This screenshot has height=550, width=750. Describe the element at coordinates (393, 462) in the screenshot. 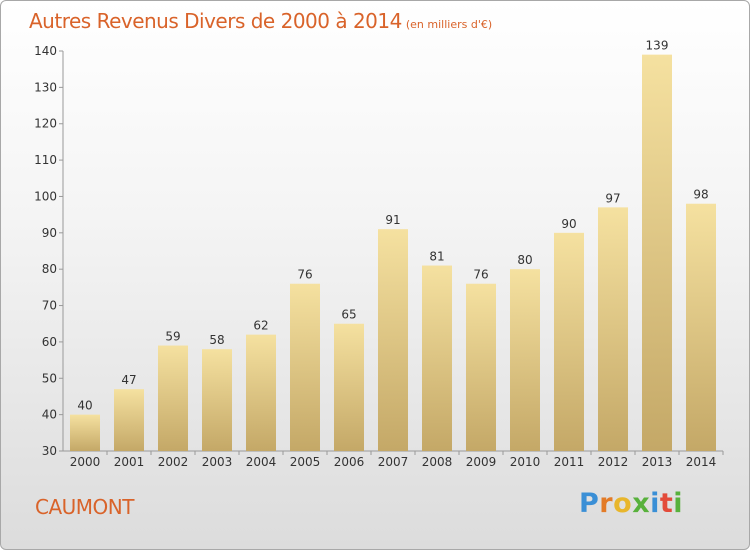

I see `x-tick-label: 2007` at that location.